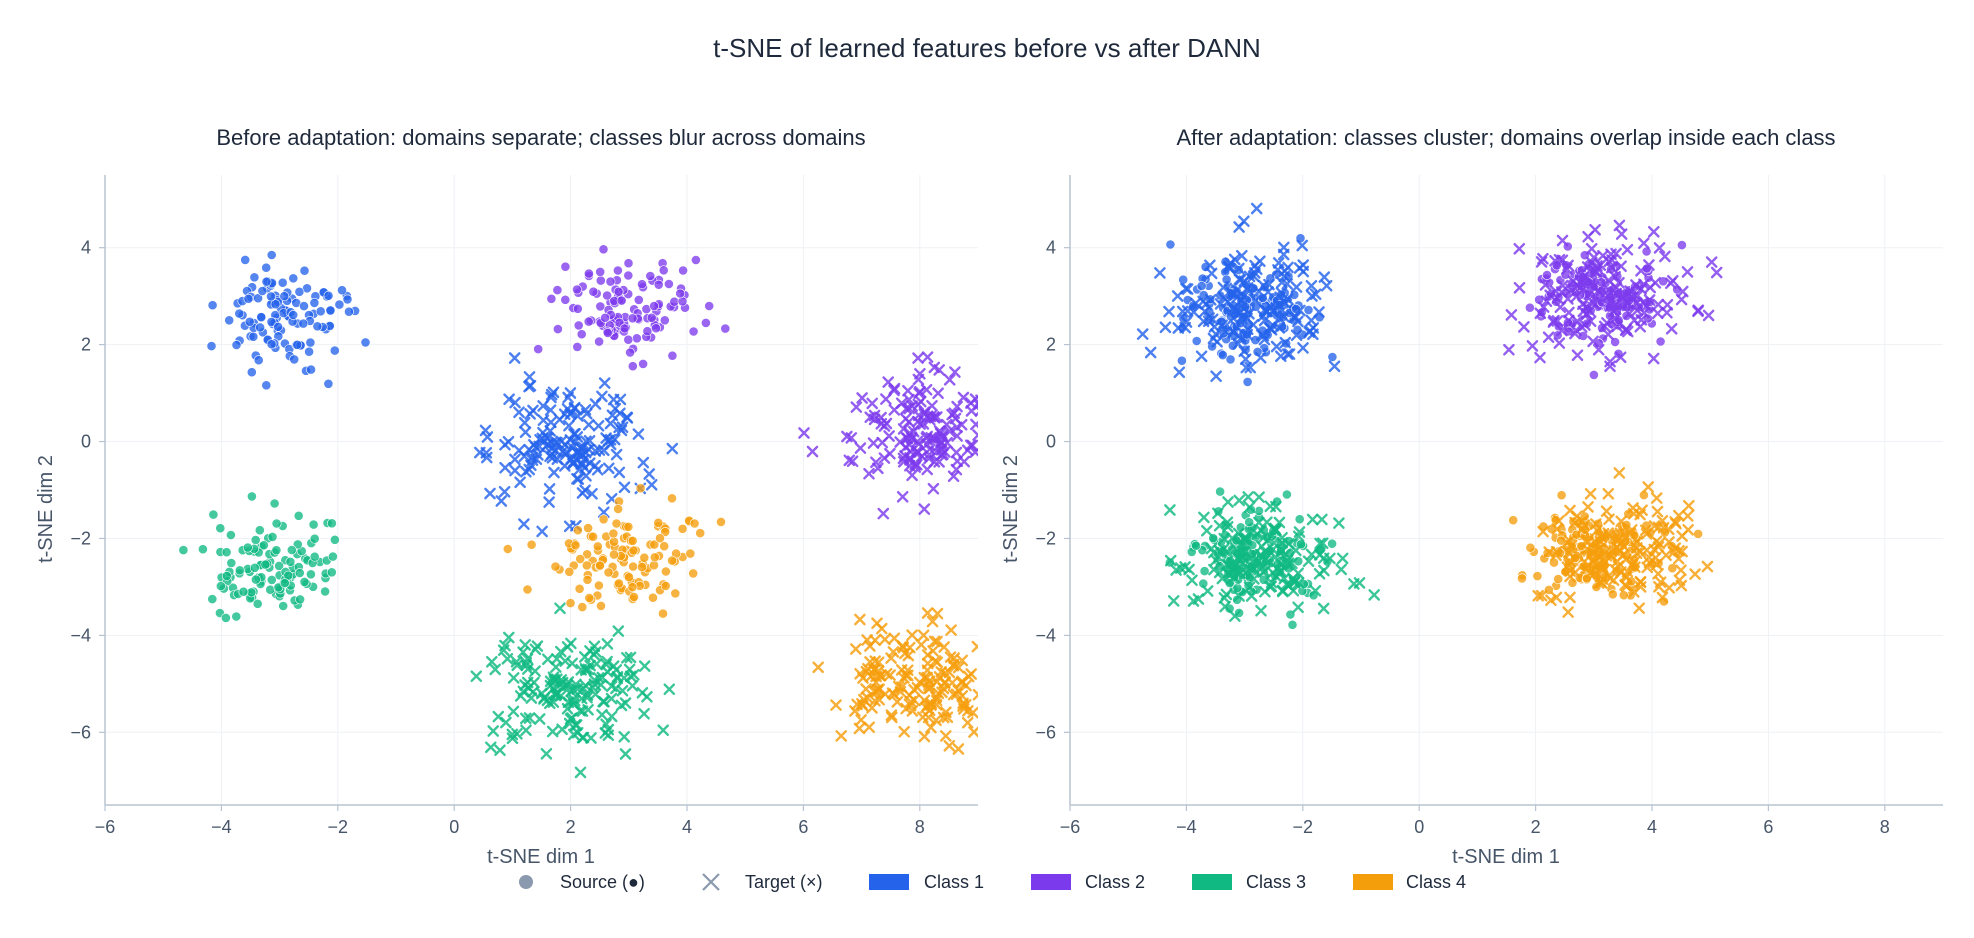 The height and width of the screenshot is (938, 1974). I want to click on legend-item-class-2: Class 2, so click(1088, 882).